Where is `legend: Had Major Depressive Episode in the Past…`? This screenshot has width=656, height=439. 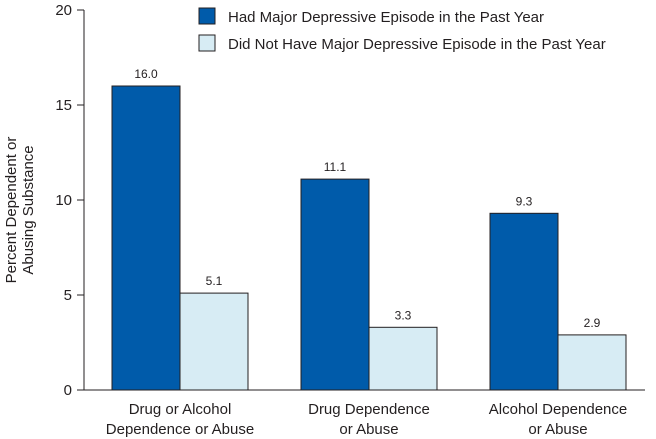
legend: Had Major Depressive Episode in the Past… is located at coordinates (402, 30).